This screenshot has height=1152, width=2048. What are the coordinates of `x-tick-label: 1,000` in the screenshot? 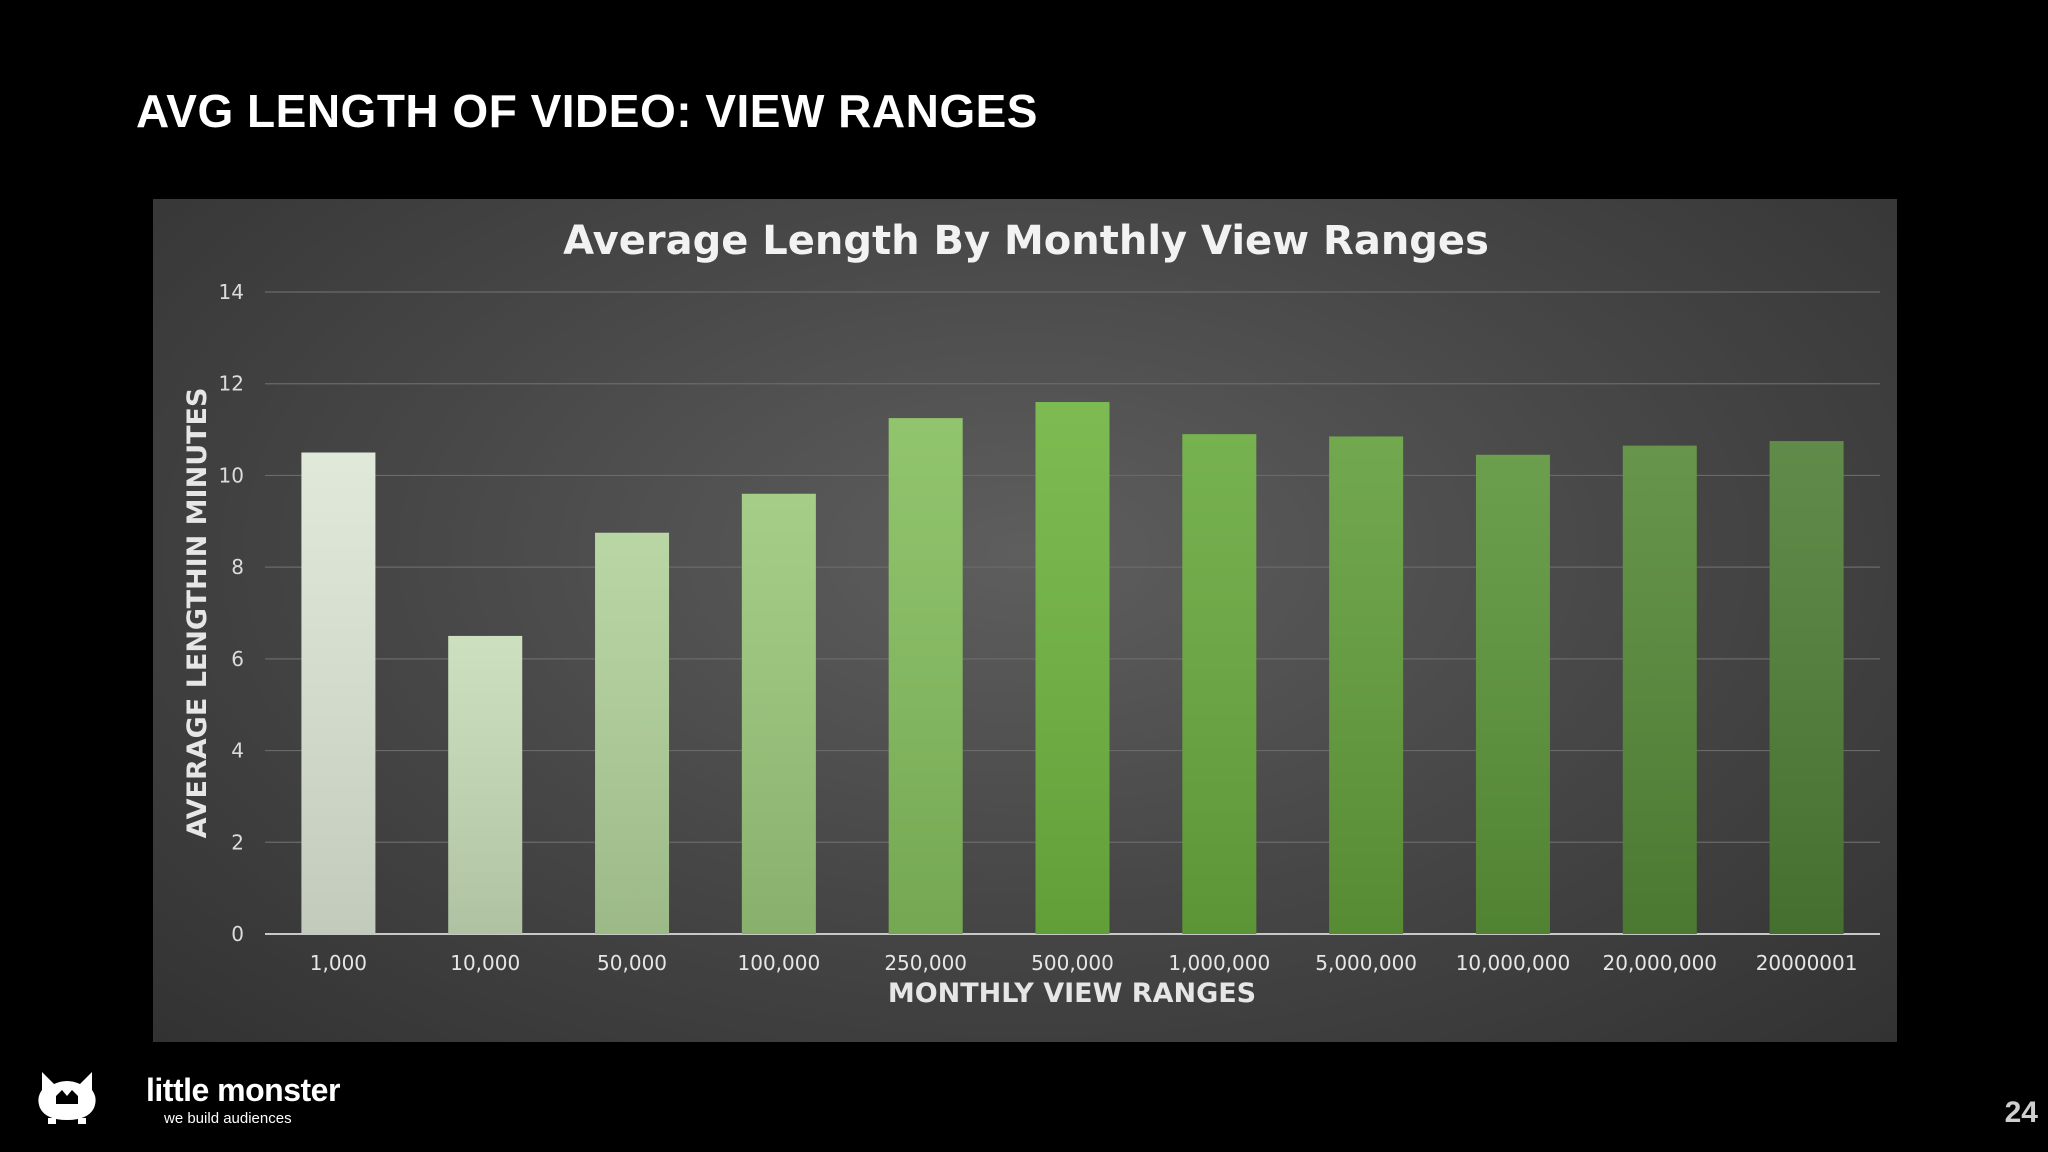 It's located at (338, 963).